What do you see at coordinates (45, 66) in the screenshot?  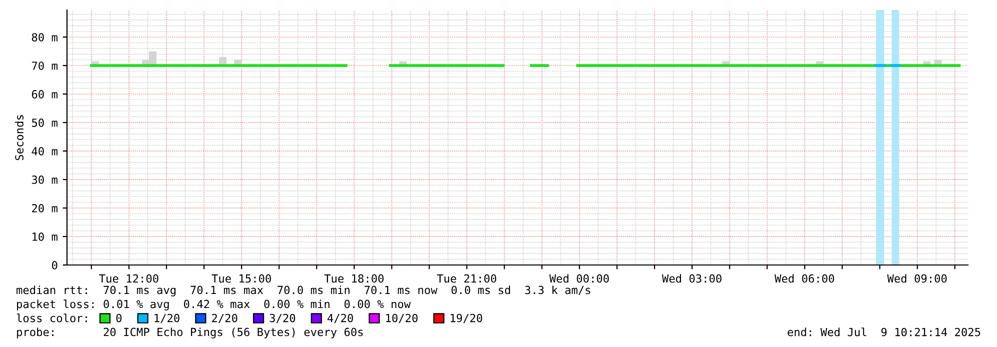 I see `y-tick-label: 70 m` at bounding box center [45, 66].